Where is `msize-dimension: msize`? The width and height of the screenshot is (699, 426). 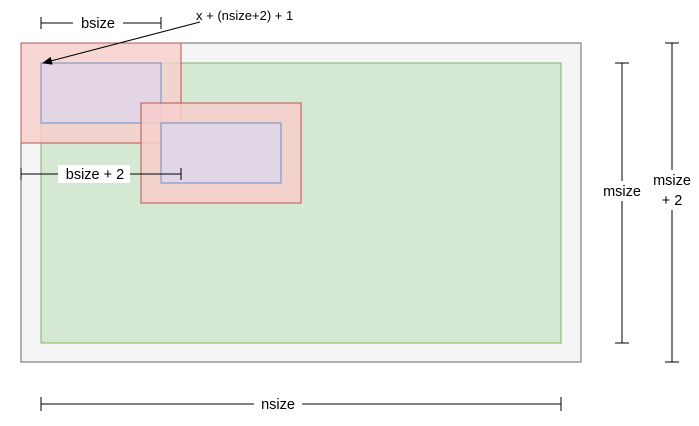 msize-dimension: msize is located at coordinates (622, 203).